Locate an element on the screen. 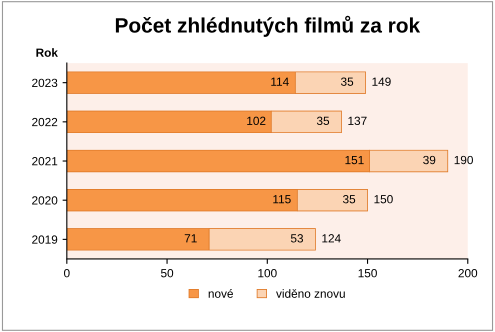  total-label: 190 is located at coordinates (463, 160).